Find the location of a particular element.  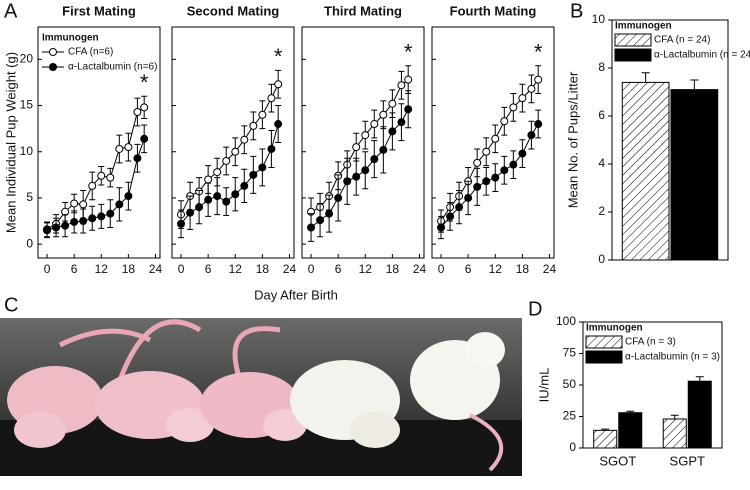

y-tick-label: 5 is located at coordinates (29, 197).